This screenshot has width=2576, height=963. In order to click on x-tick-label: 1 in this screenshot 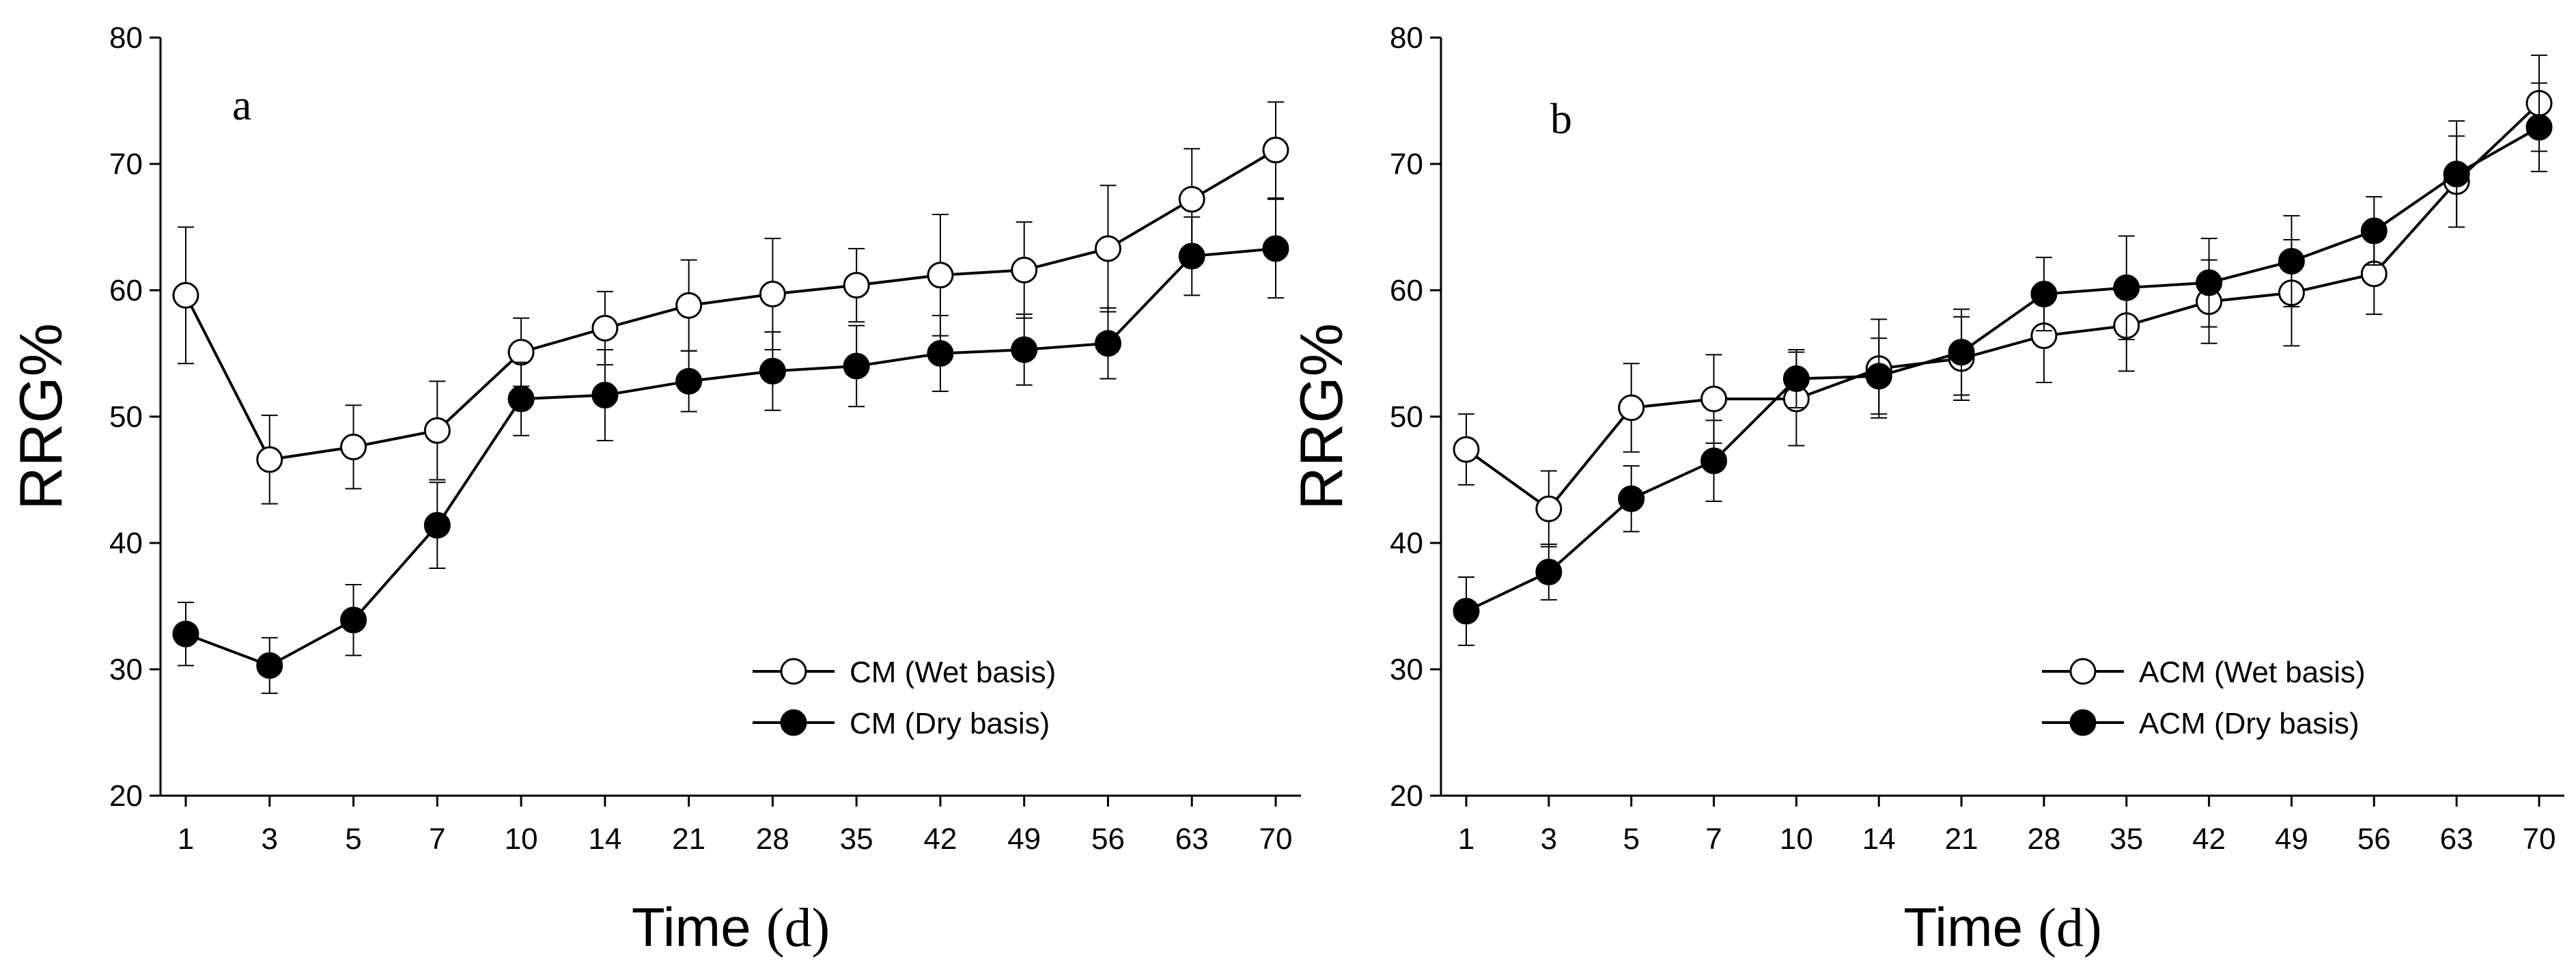, I will do `click(1466, 839)`.